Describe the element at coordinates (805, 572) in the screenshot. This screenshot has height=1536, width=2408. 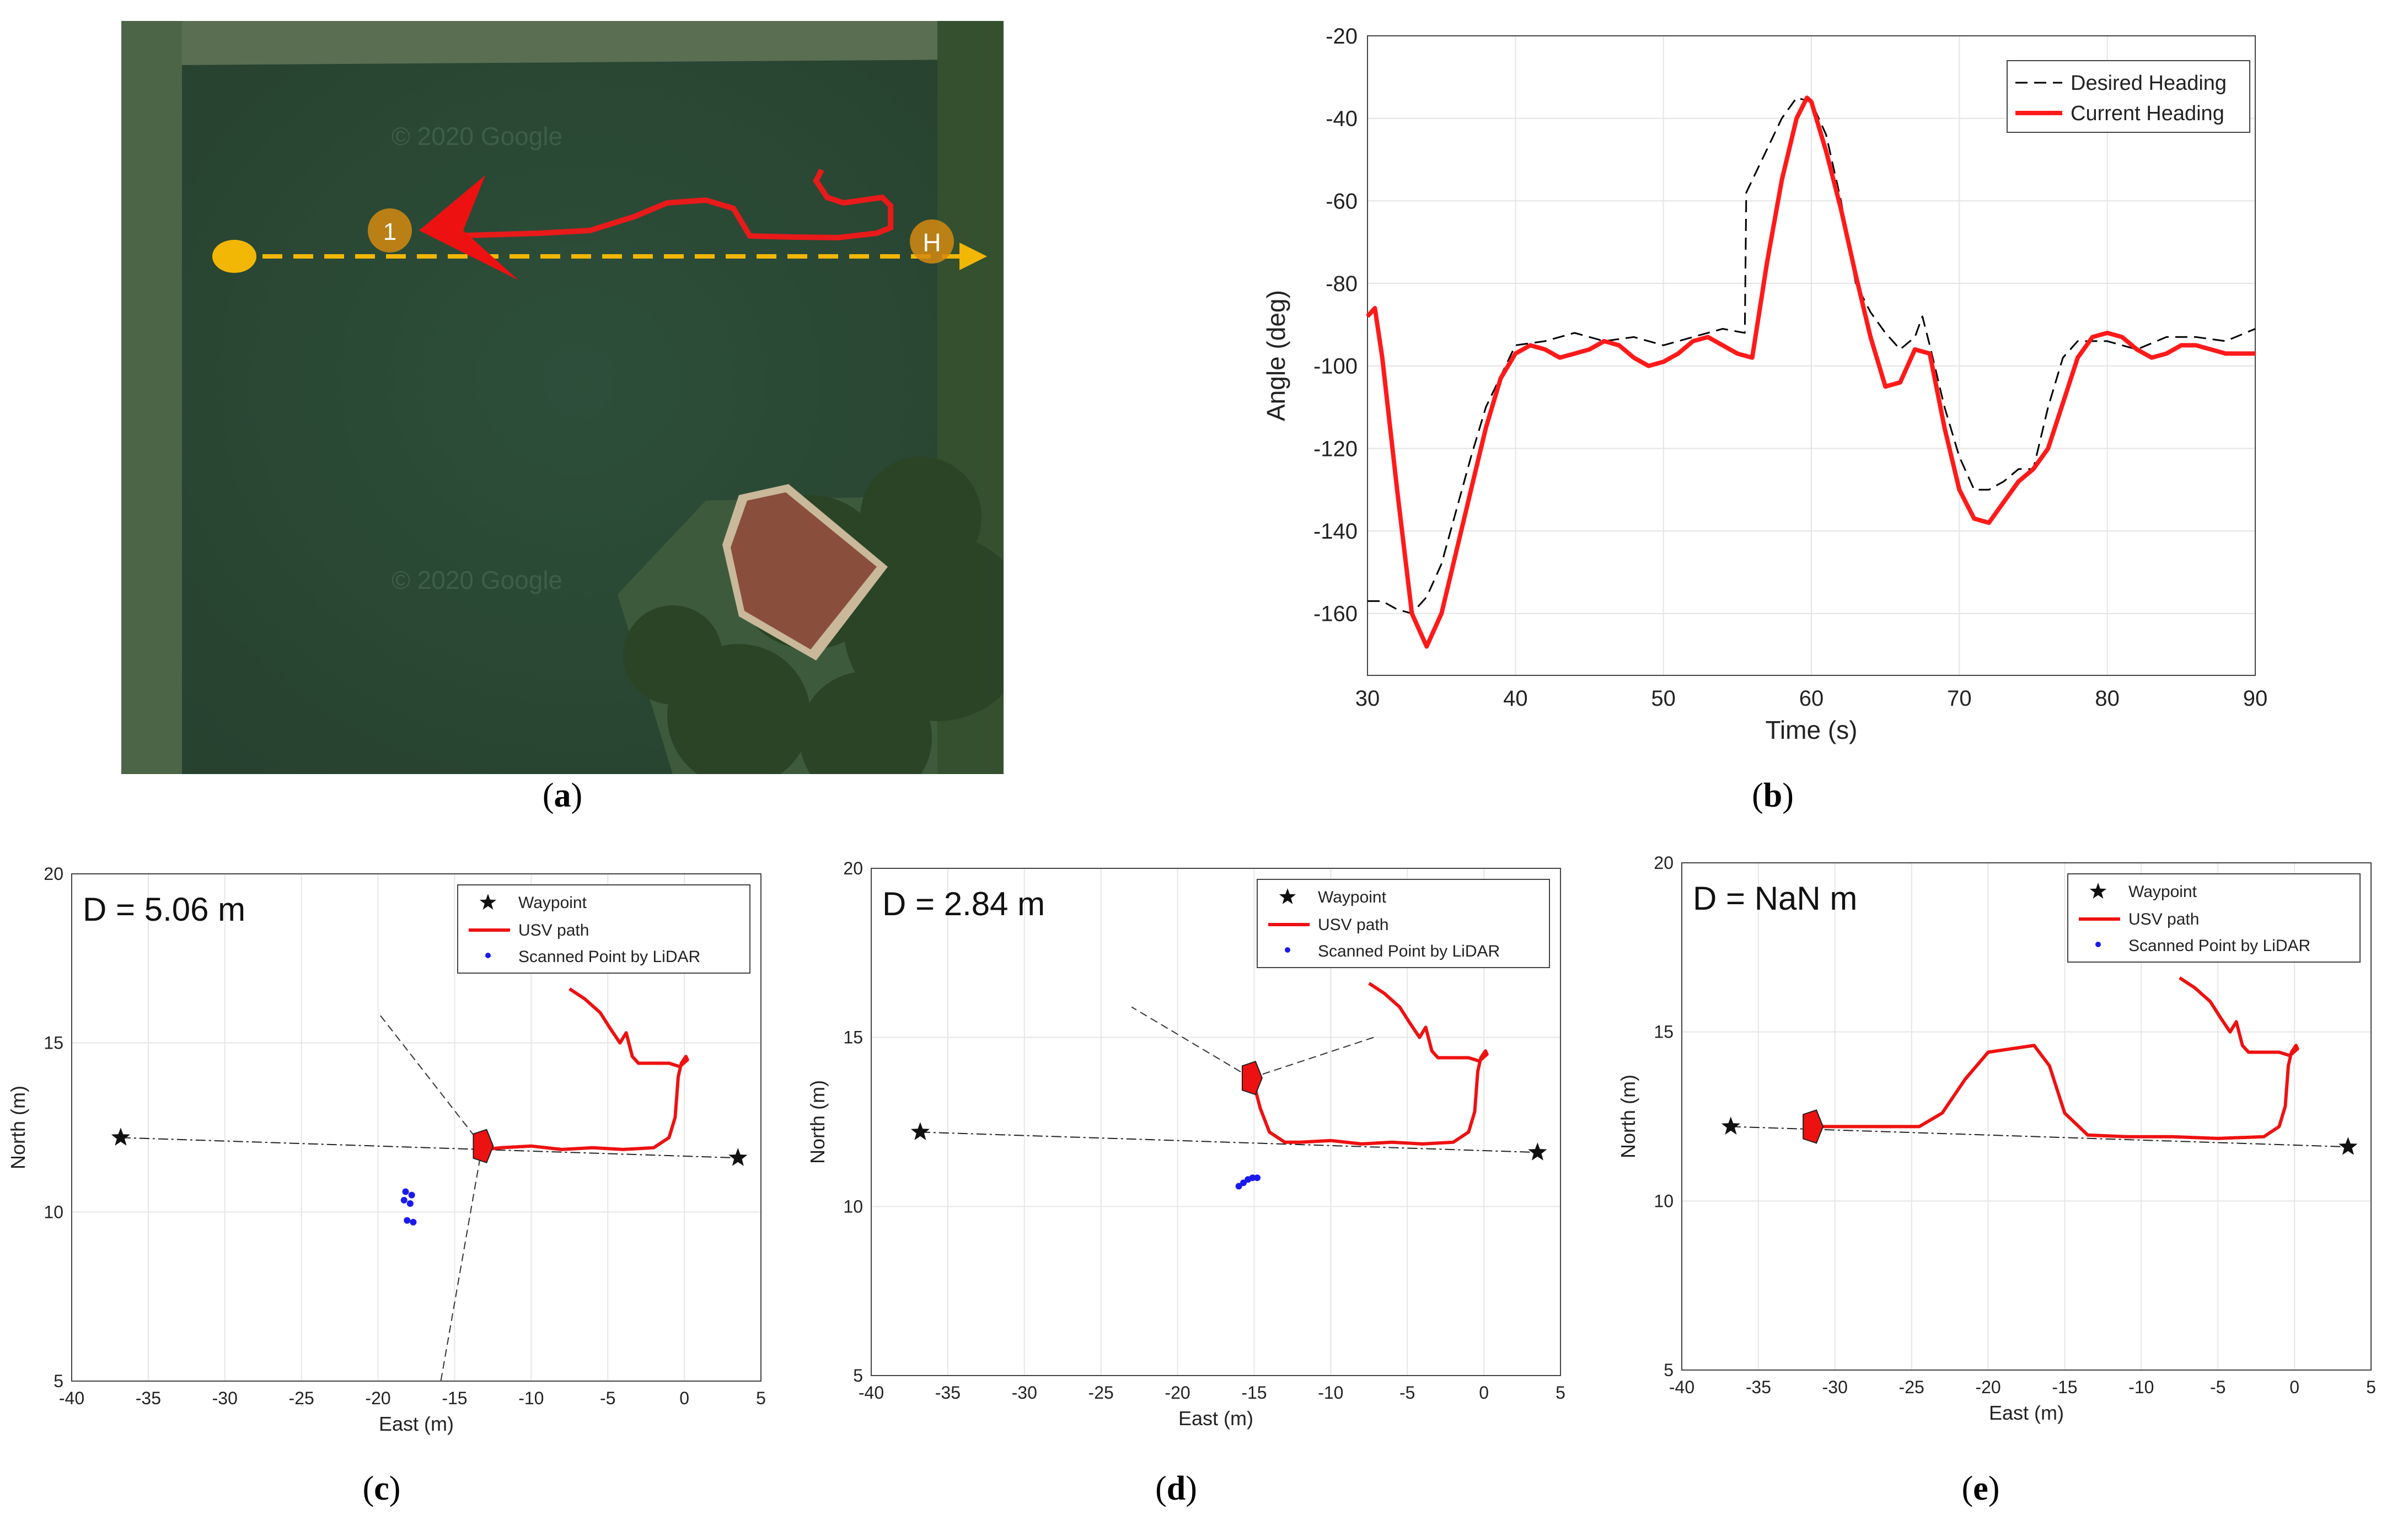
I see `building-roof` at that location.